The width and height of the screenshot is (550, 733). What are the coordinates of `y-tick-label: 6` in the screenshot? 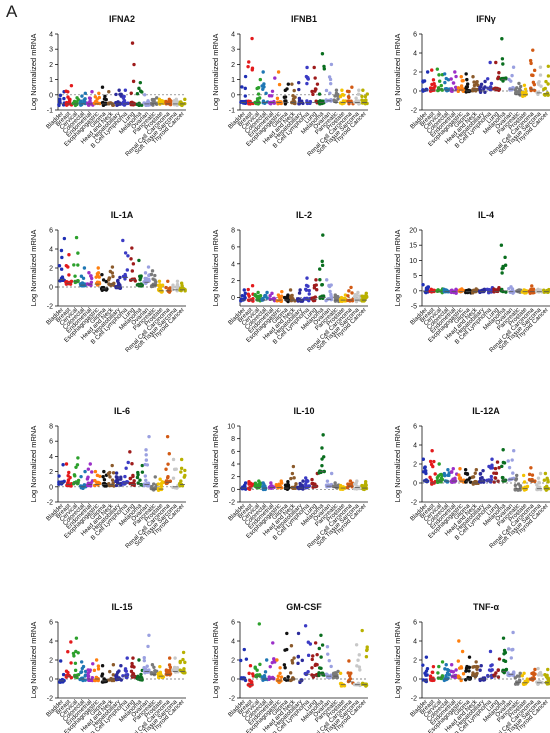 It's located at (415, 35).